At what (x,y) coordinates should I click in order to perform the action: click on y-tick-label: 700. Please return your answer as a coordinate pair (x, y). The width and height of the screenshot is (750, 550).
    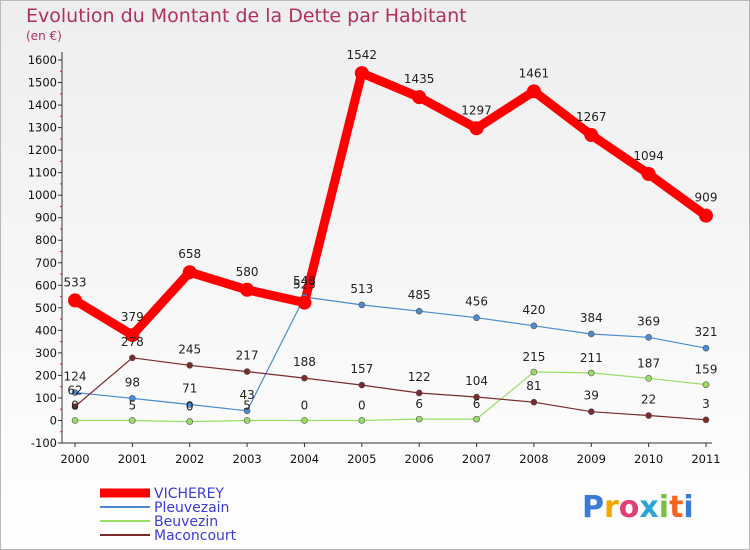
    Looking at the image, I should click on (46, 263).